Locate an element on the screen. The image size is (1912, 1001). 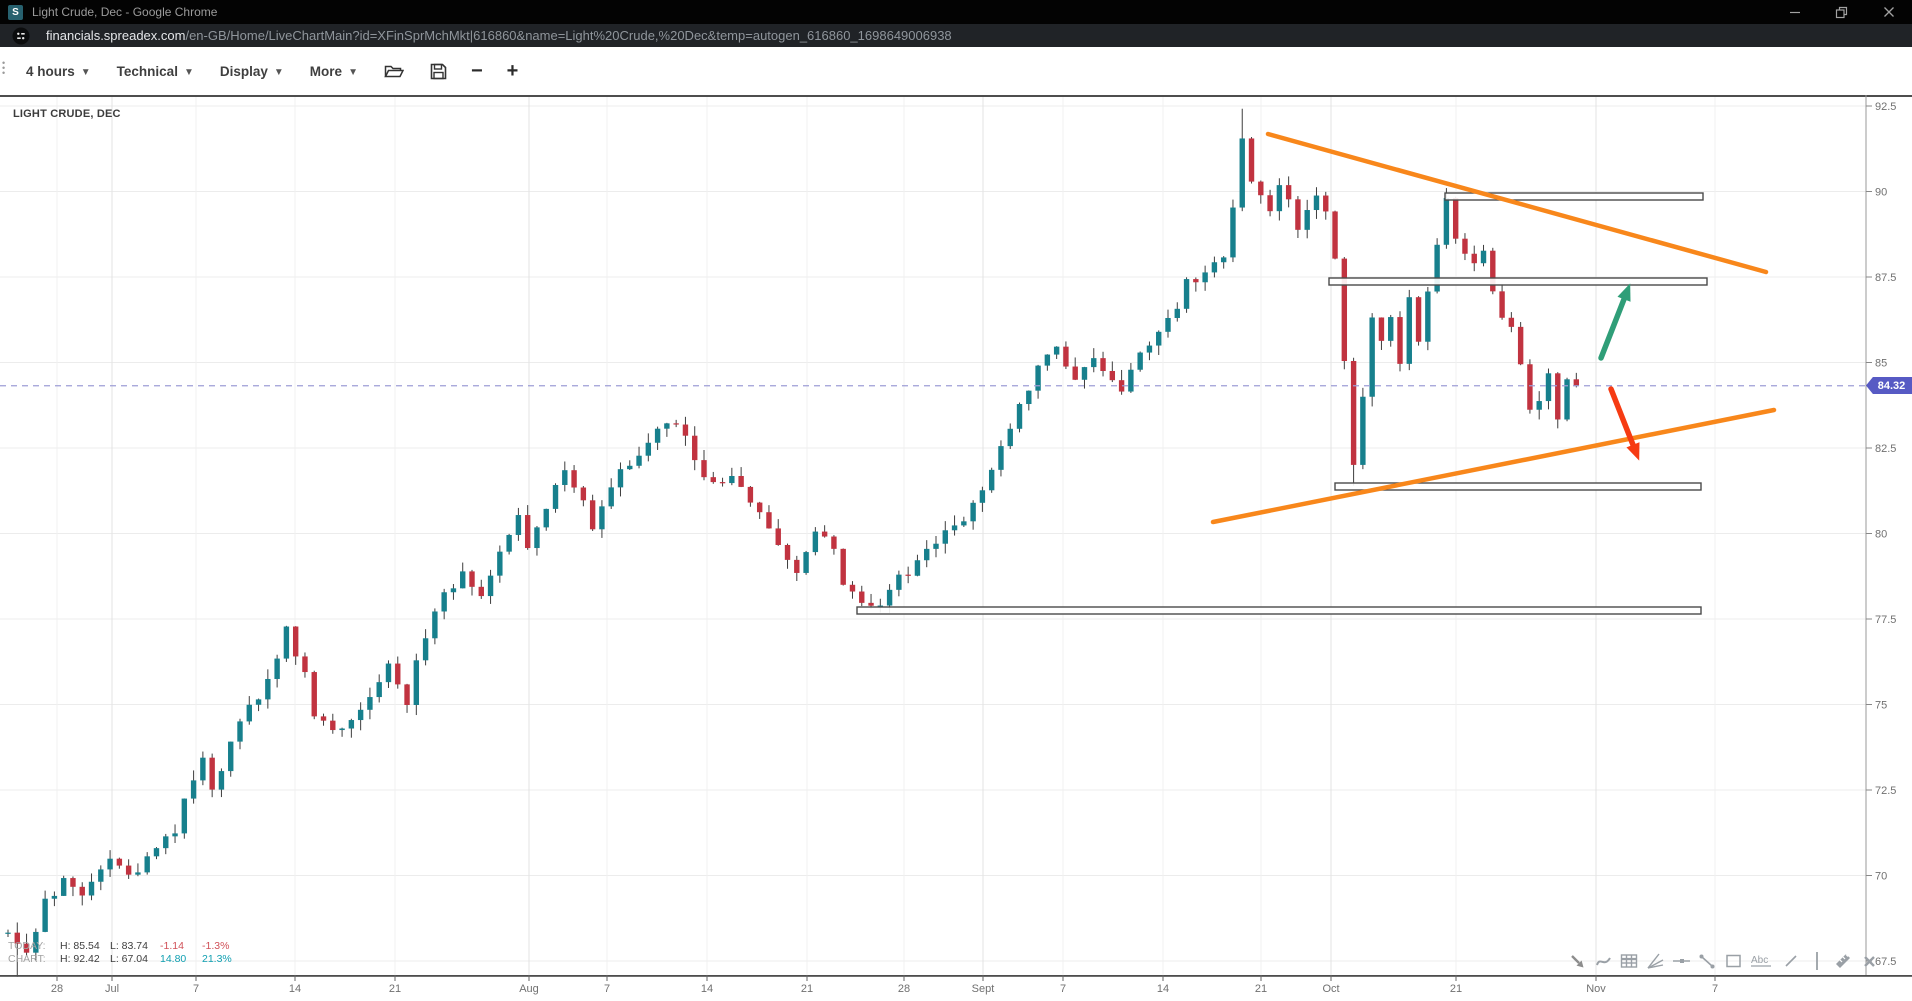
svg-text: 80 is located at coordinates (1881, 535).